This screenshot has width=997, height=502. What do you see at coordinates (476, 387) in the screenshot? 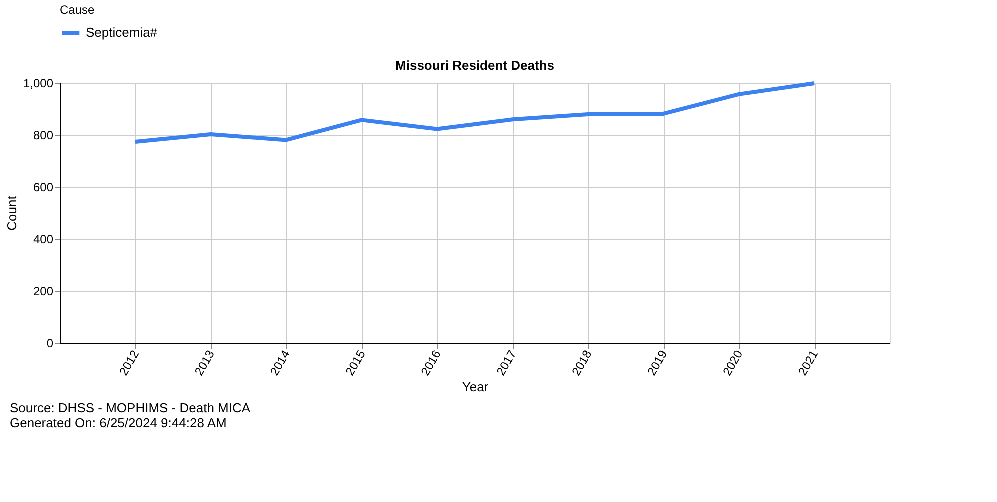
I see `x-axis-title: Year` at bounding box center [476, 387].